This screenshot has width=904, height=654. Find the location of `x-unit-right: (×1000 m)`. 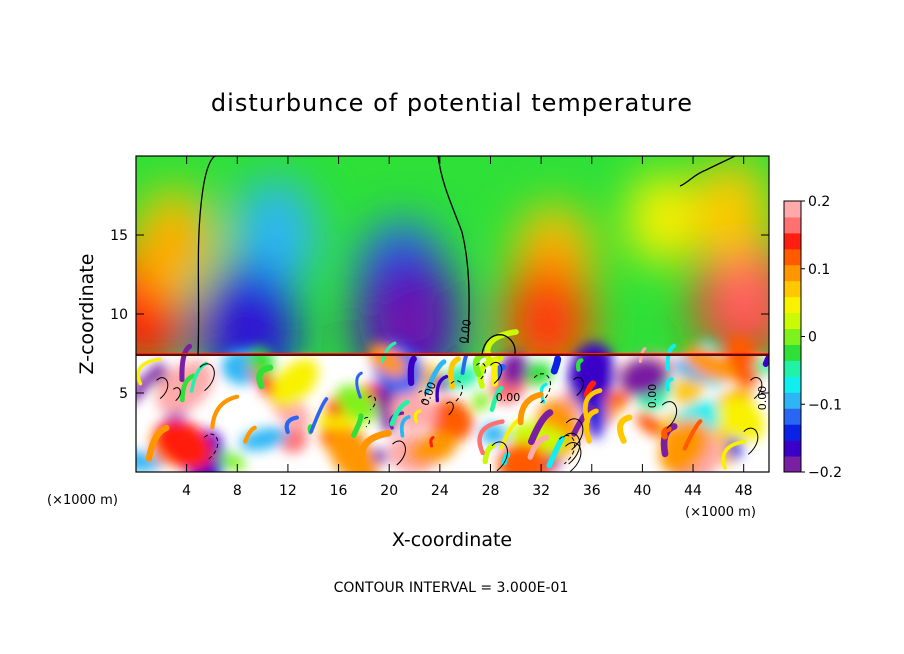

x-unit-right: (×1000 m) is located at coordinates (720, 512).